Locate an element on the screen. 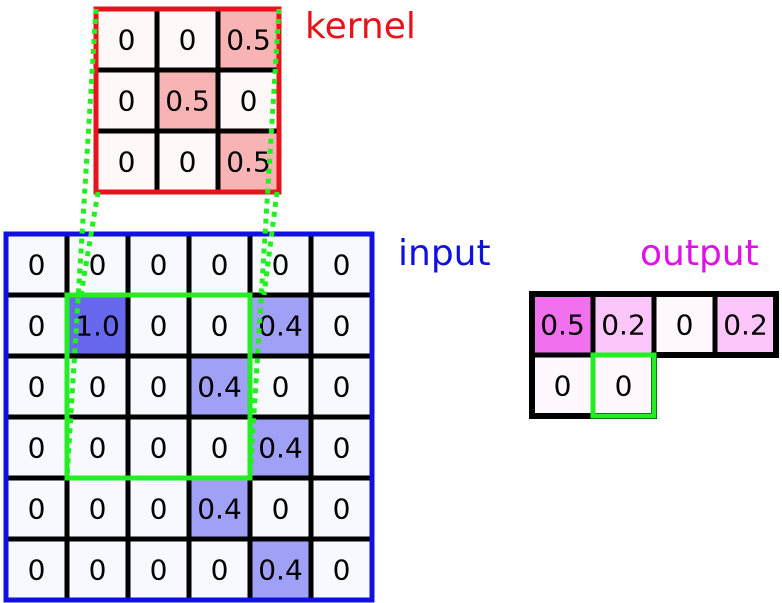  kernel-label: kernel is located at coordinates (360, 26).